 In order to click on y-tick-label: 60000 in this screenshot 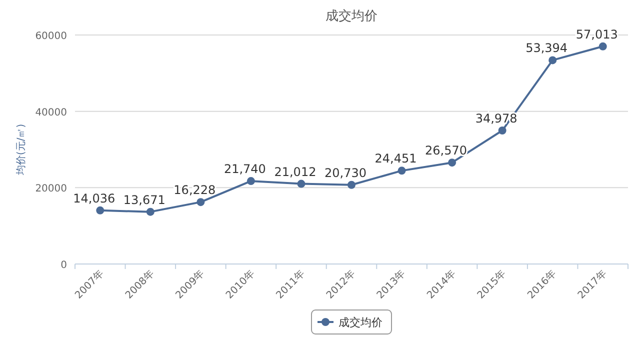, I will do `click(51, 36)`.